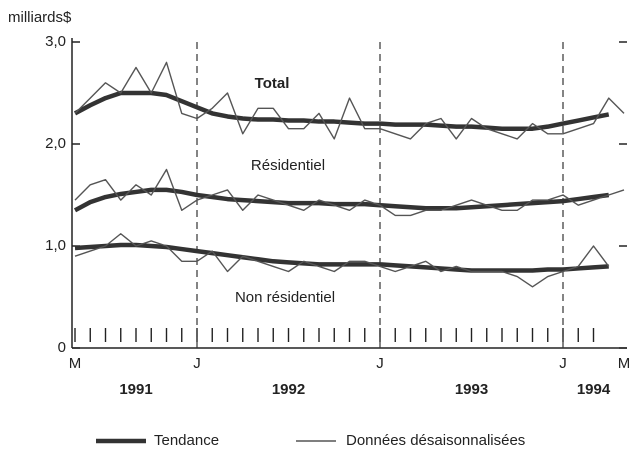 Image resolution: width=637 pixels, height=459 pixels. What do you see at coordinates (55, 245) in the screenshot?
I see `y-tick-label: 1,0` at bounding box center [55, 245].